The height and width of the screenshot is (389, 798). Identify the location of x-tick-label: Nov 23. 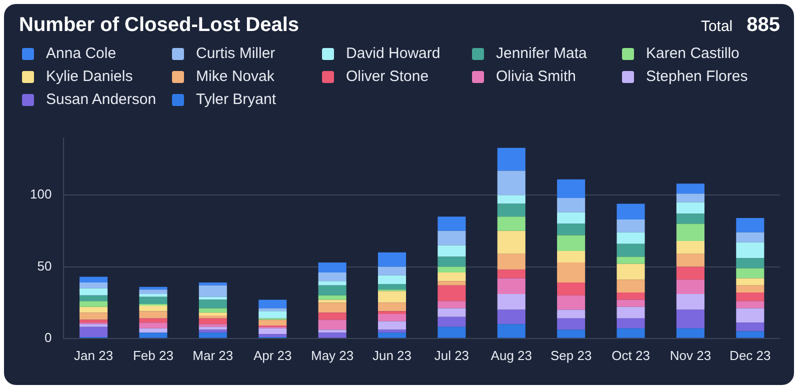
(691, 355).